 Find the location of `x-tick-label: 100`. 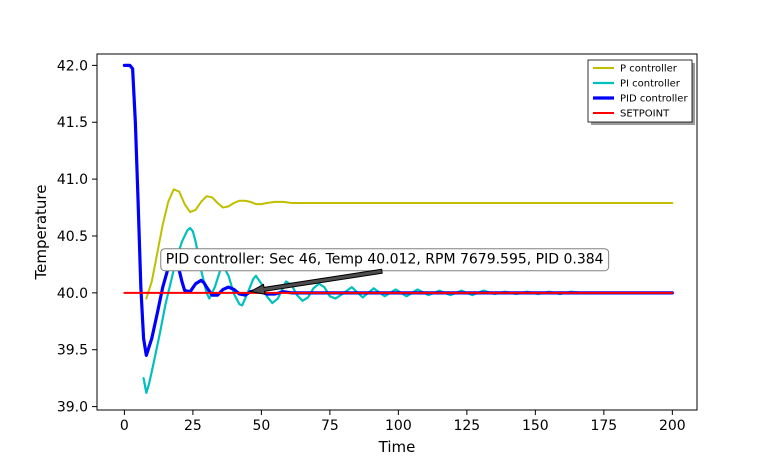

x-tick-label: 100 is located at coordinates (398, 426).